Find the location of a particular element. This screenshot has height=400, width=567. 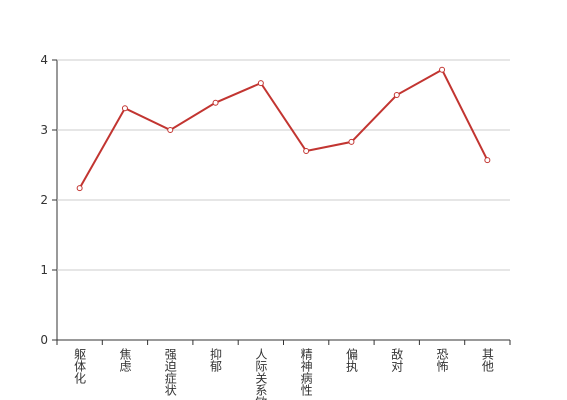

x-tick-label: 其他 is located at coordinates (487, 360).